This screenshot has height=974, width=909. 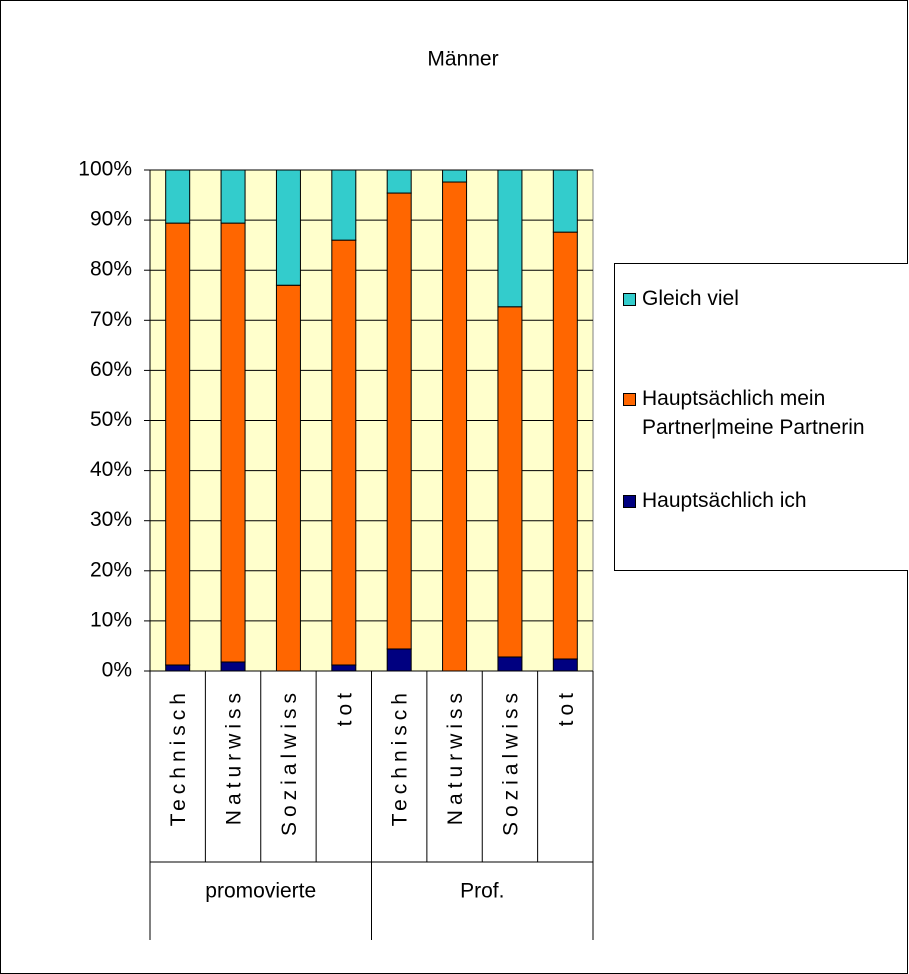 What do you see at coordinates (765, 298) in the screenshot?
I see `legend-item: Gleich viel` at bounding box center [765, 298].